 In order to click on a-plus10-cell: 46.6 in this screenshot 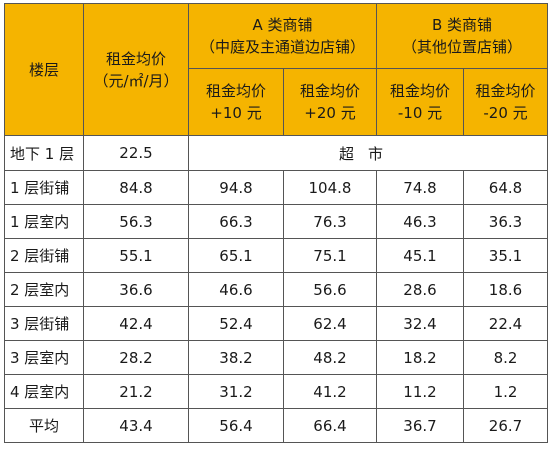, I will do `click(236, 289)`.